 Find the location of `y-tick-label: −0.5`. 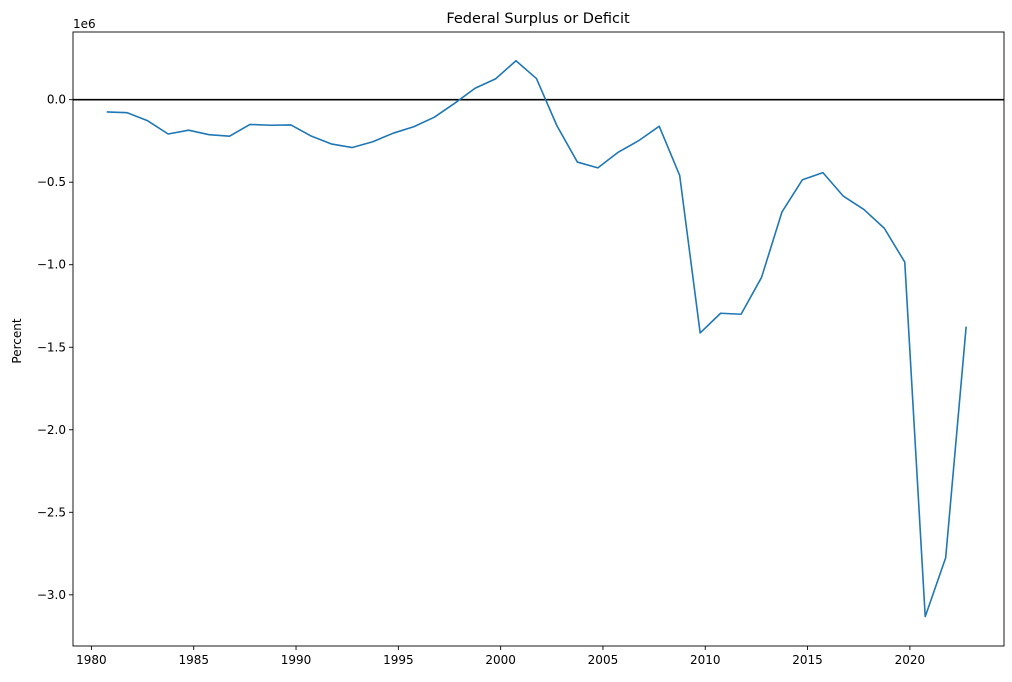

y-tick-label: −0.5 is located at coordinates (51, 182).